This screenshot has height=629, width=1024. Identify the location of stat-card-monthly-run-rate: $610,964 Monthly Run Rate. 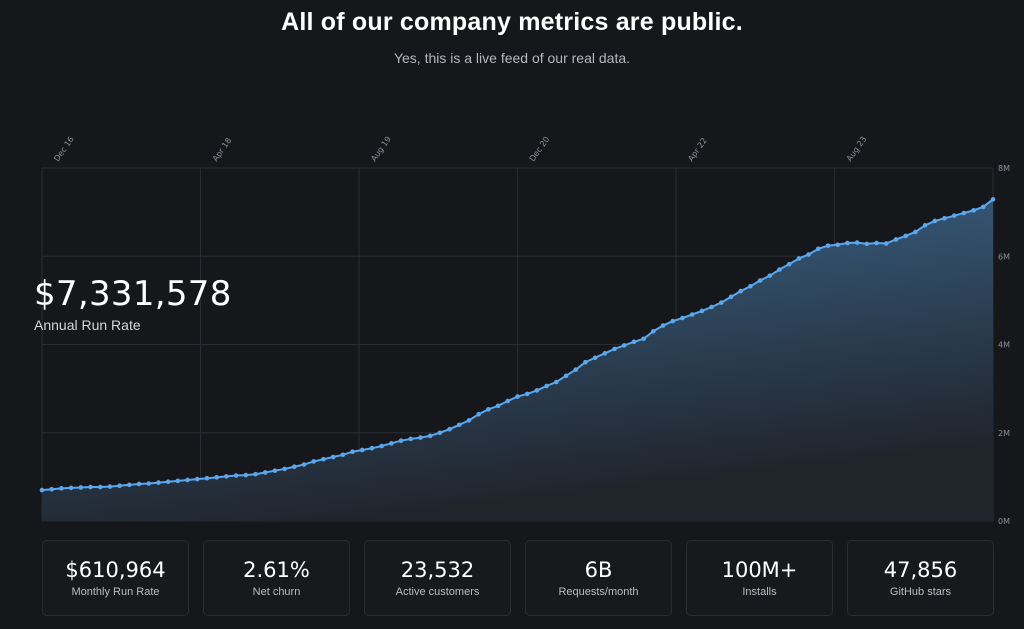
(115, 578).